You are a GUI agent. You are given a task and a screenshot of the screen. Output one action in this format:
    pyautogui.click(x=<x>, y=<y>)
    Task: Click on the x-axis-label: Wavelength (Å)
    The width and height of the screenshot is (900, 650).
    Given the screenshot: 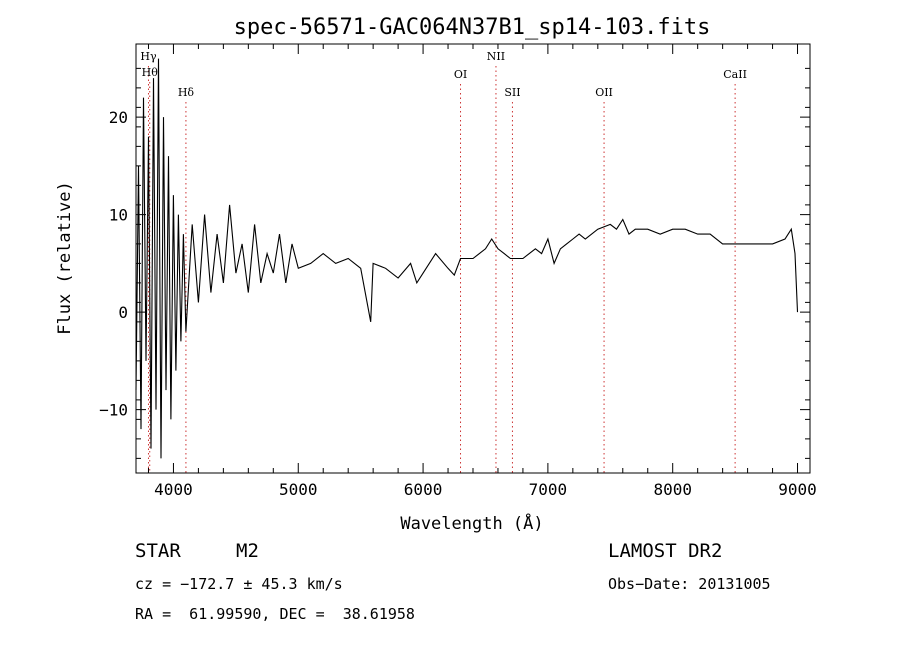 What is the action you would take?
    pyautogui.click(x=471, y=523)
    